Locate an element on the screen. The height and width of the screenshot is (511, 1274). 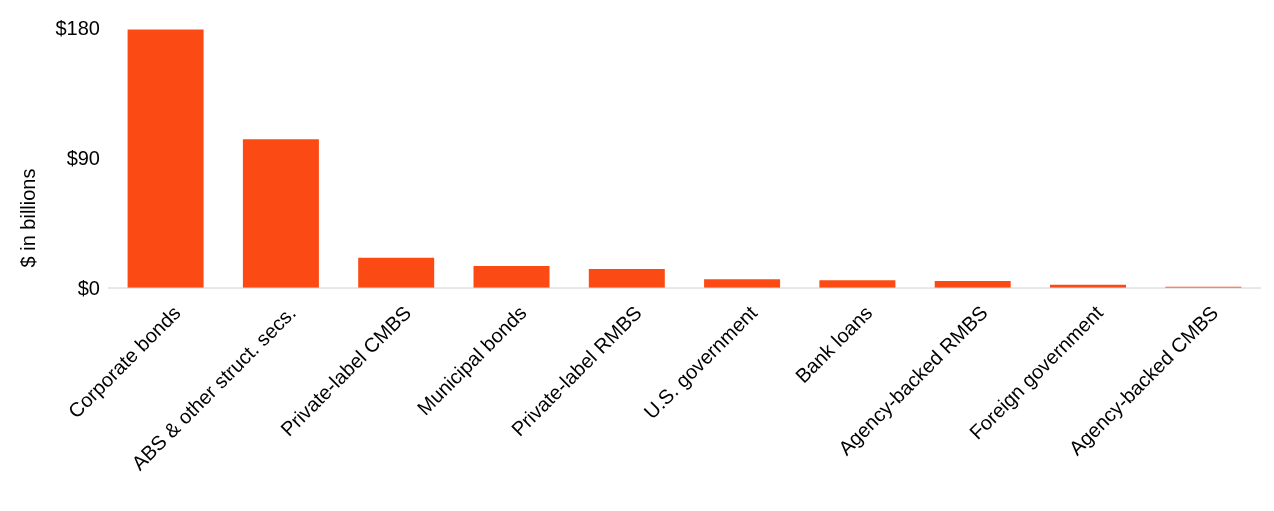
y-tick-label: $90 is located at coordinates (83, 158).